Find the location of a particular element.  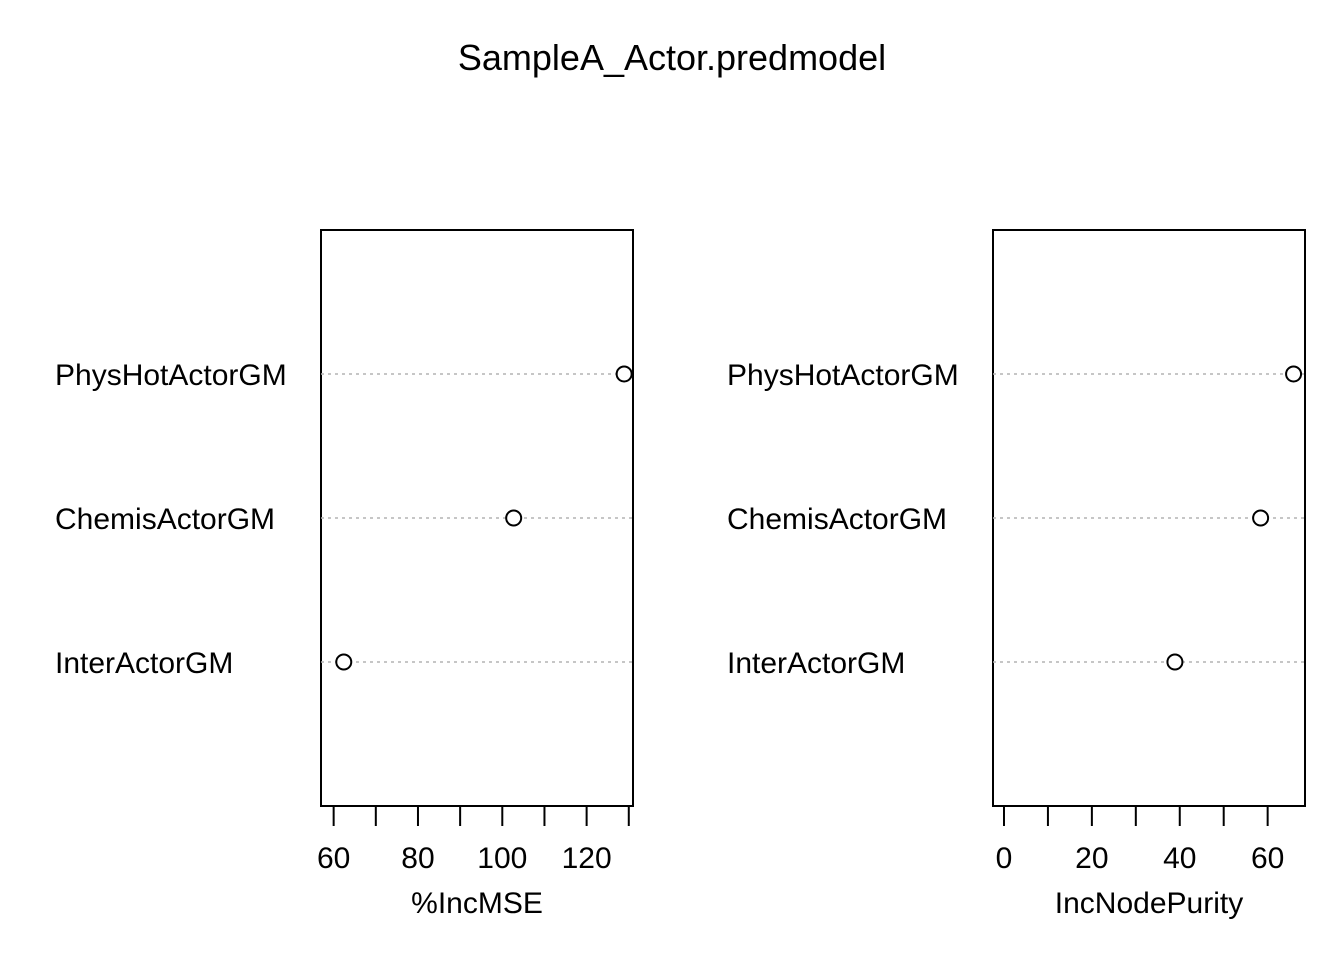

right-label-chemisactorgm: ChemisActorGM is located at coordinates (837, 519).